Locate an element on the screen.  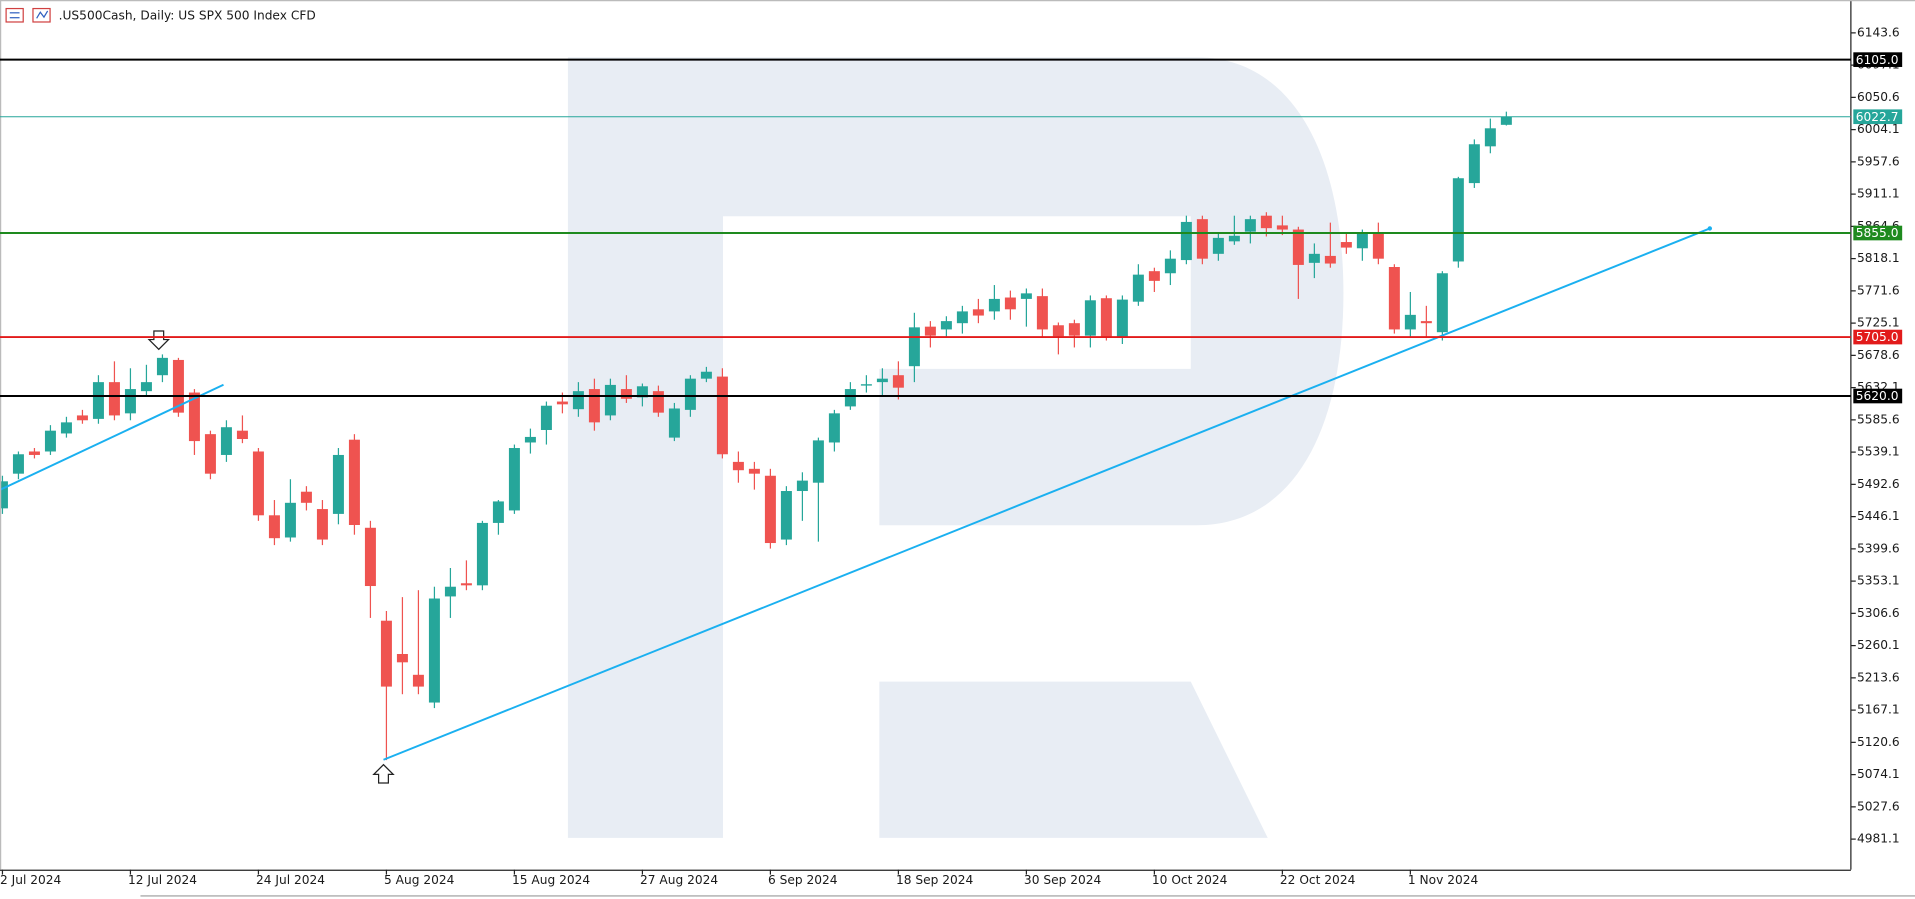
y-tick-label: 6143.6 is located at coordinates (1878, 32).